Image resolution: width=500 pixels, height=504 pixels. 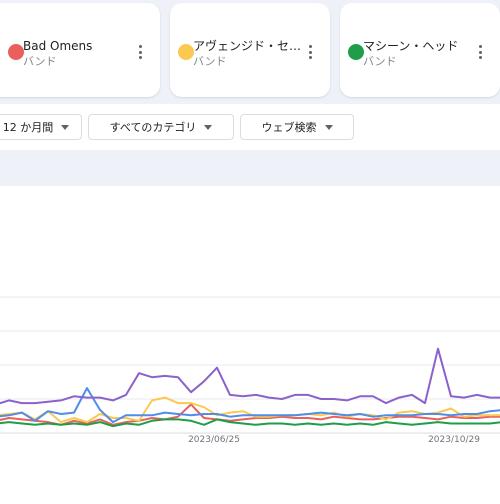 What do you see at coordinates (334, 440) in the screenshot?
I see `x-axis-tick-labels: 2023/06/25 2023/10/29` at bounding box center [334, 440].